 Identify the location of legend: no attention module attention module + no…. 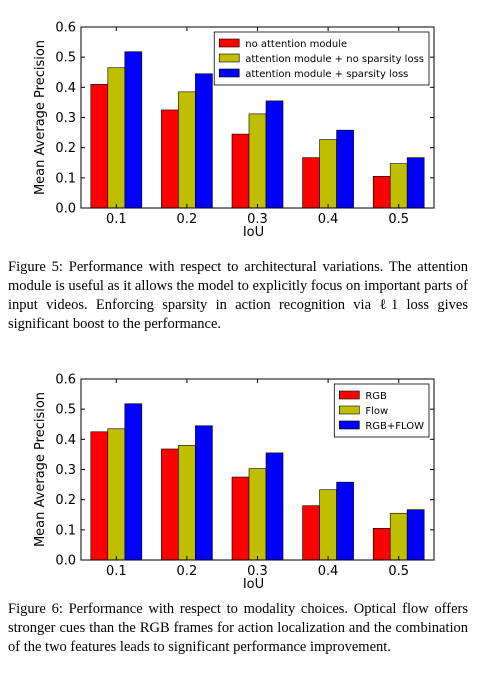
(321, 58).